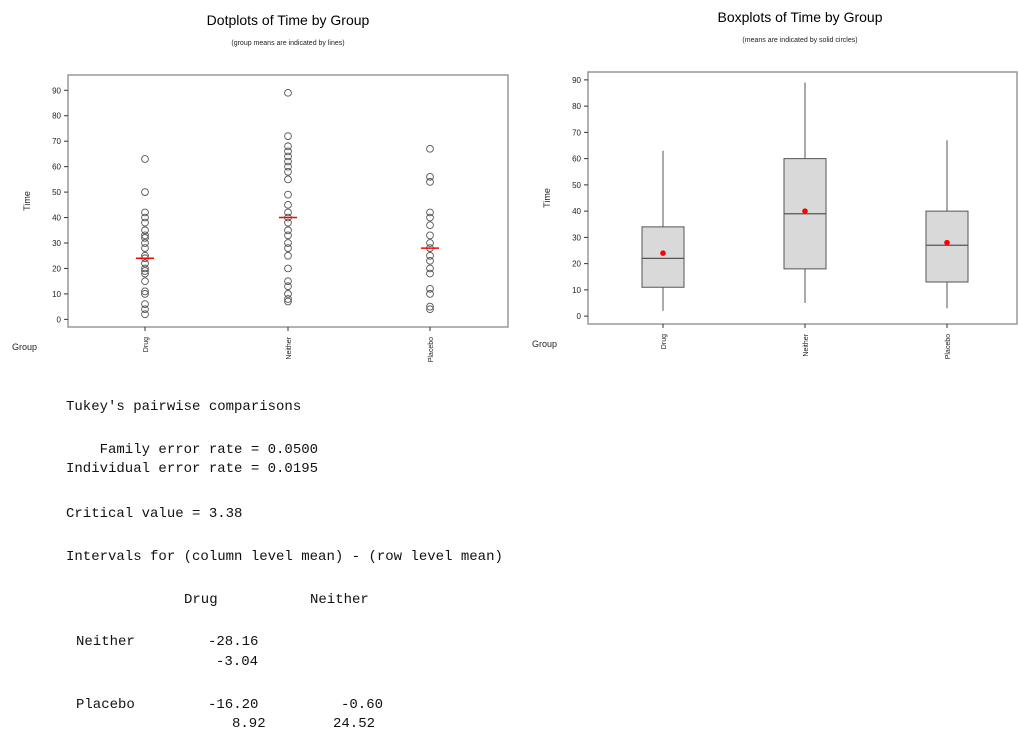 The height and width of the screenshot is (735, 1018). What do you see at coordinates (339, 600) in the screenshot?
I see `column-header-neither: Neither` at bounding box center [339, 600].